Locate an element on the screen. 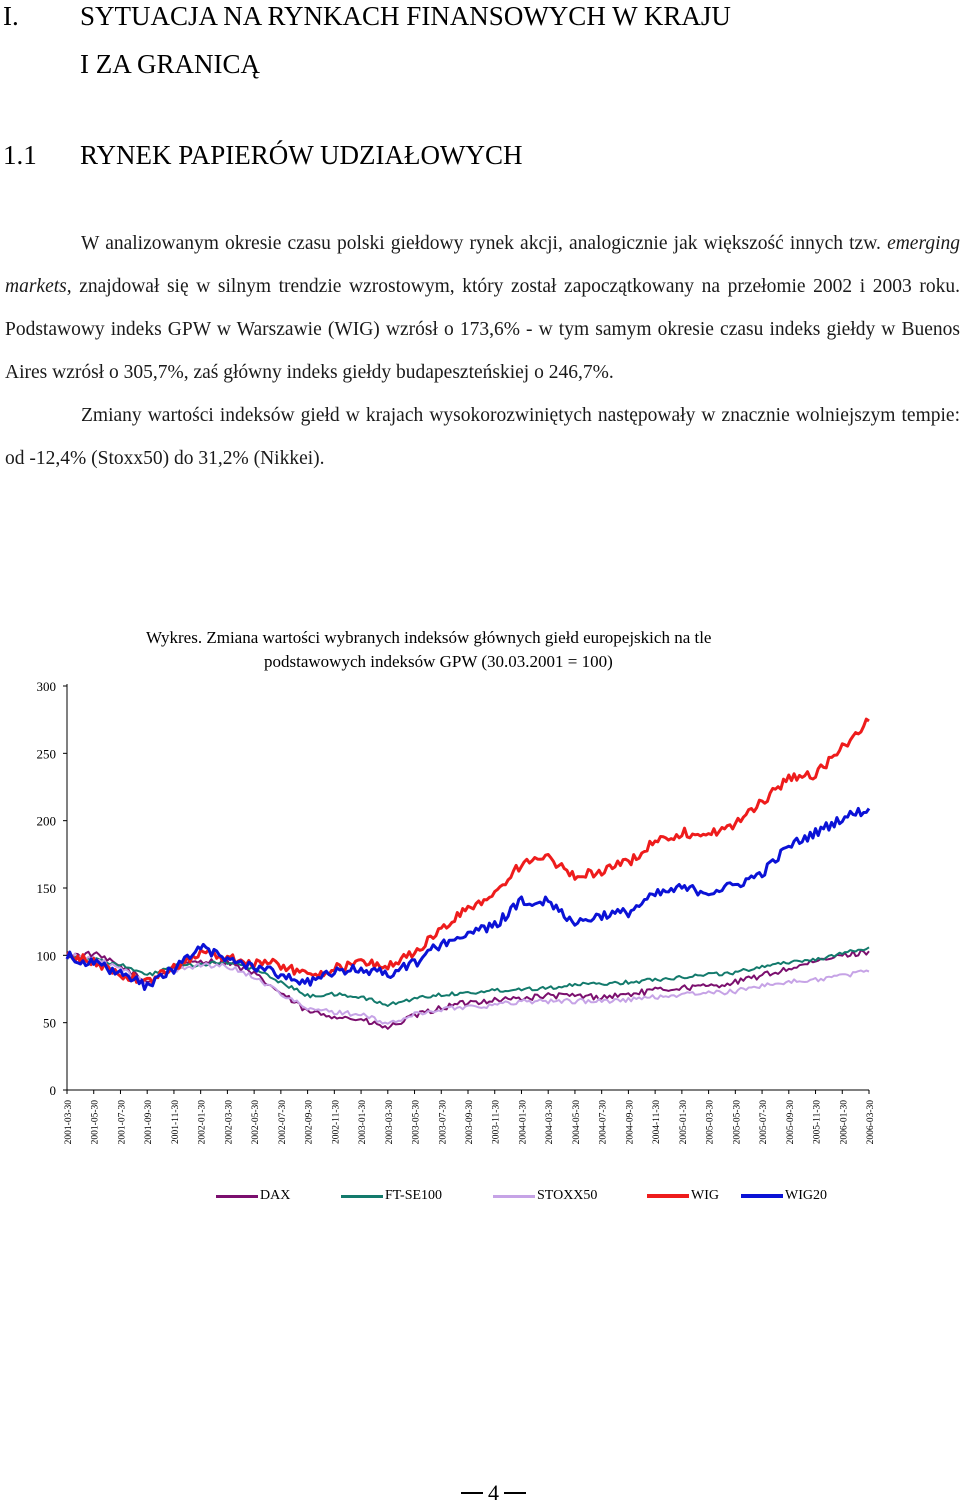 The height and width of the screenshot is (1506, 960). emerging-markets-term: emerging markets is located at coordinates (482, 265).